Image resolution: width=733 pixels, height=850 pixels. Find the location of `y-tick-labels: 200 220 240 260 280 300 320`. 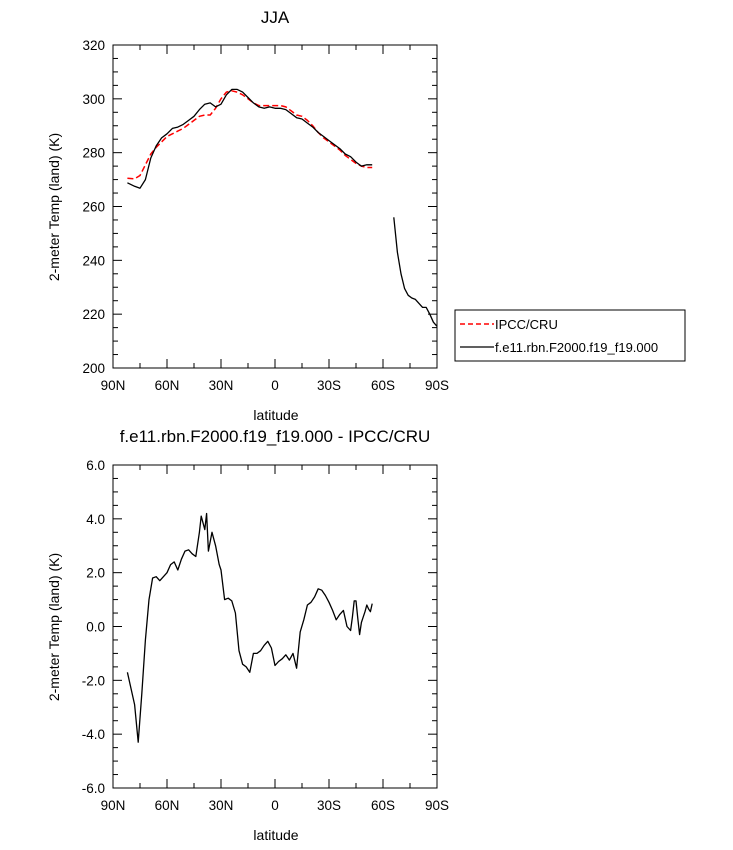

y-tick-labels: 200 220 240 260 280 300 320 is located at coordinates (93, 207).